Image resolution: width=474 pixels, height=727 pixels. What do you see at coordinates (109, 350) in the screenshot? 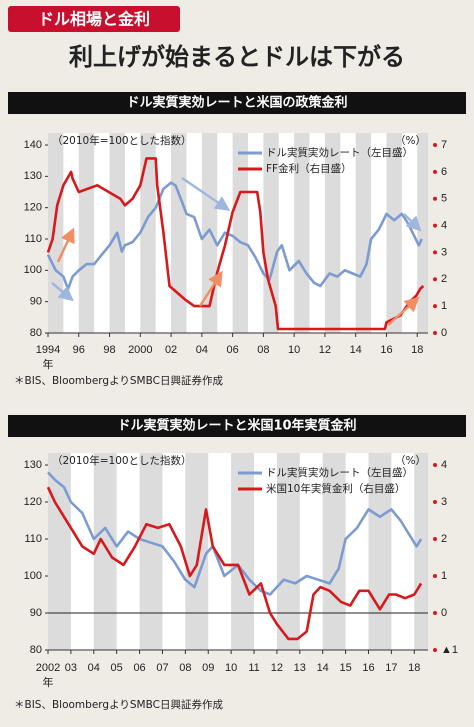
I see `x-tick-label: 98` at bounding box center [109, 350].